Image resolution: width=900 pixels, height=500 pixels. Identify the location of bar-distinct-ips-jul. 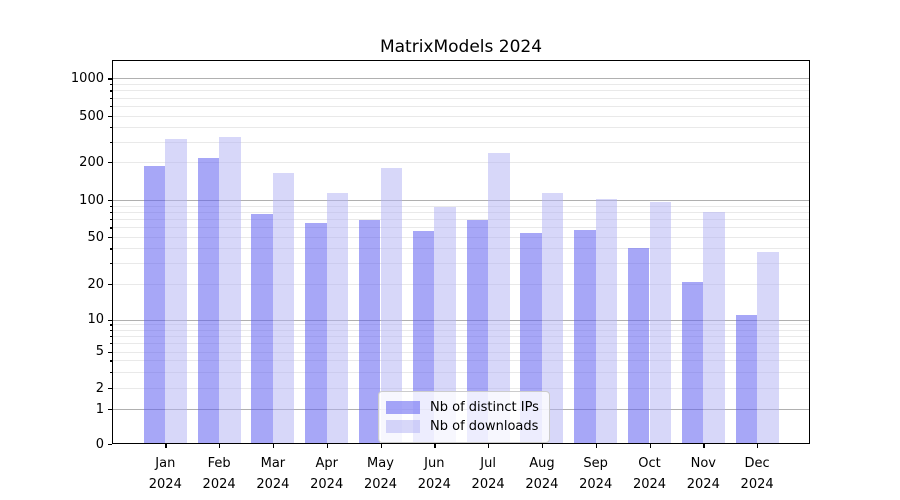
(477, 331).